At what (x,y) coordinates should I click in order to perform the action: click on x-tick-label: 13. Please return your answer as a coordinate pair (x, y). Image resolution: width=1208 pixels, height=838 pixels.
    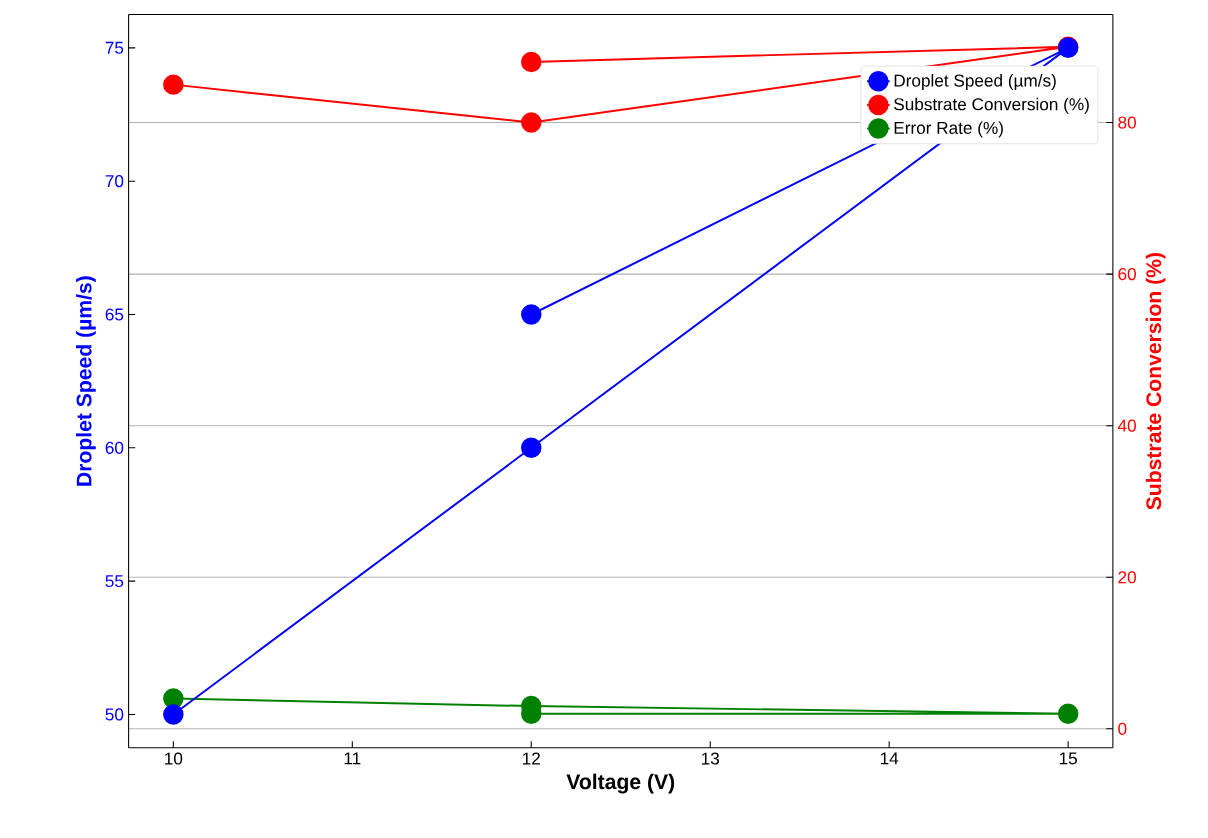
    Looking at the image, I should click on (710, 758).